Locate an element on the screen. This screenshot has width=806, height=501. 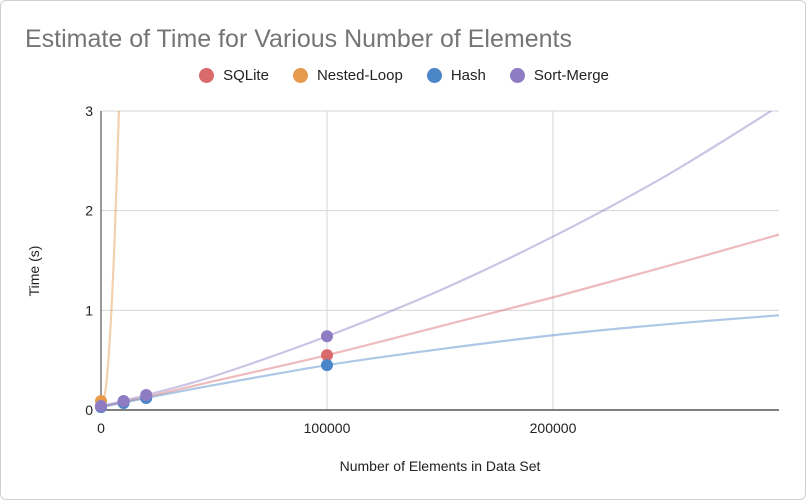
x-tick-label: 0 is located at coordinates (101, 428).